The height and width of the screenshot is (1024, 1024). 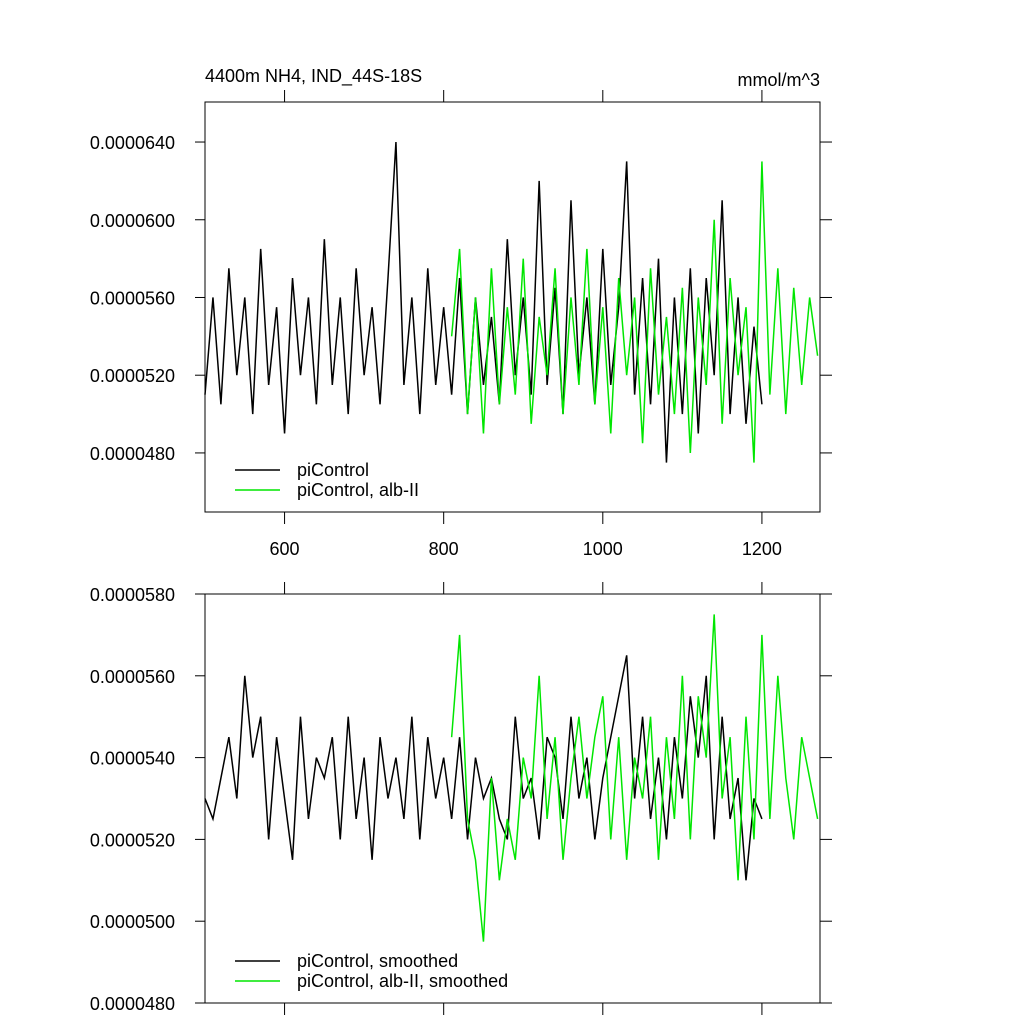 What do you see at coordinates (132, 143) in the screenshot?
I see `y-tick-label: 0.0000640` at bounding box center [132, 143].